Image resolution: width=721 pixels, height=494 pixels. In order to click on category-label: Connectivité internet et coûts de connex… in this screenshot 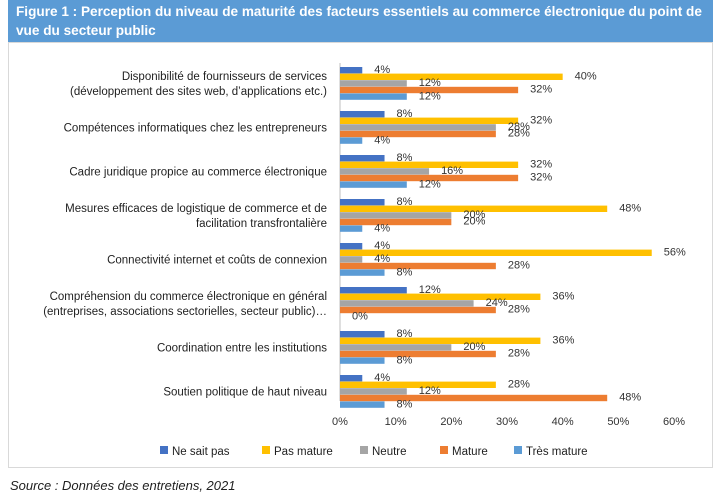, I will do `click(217, 260)`.